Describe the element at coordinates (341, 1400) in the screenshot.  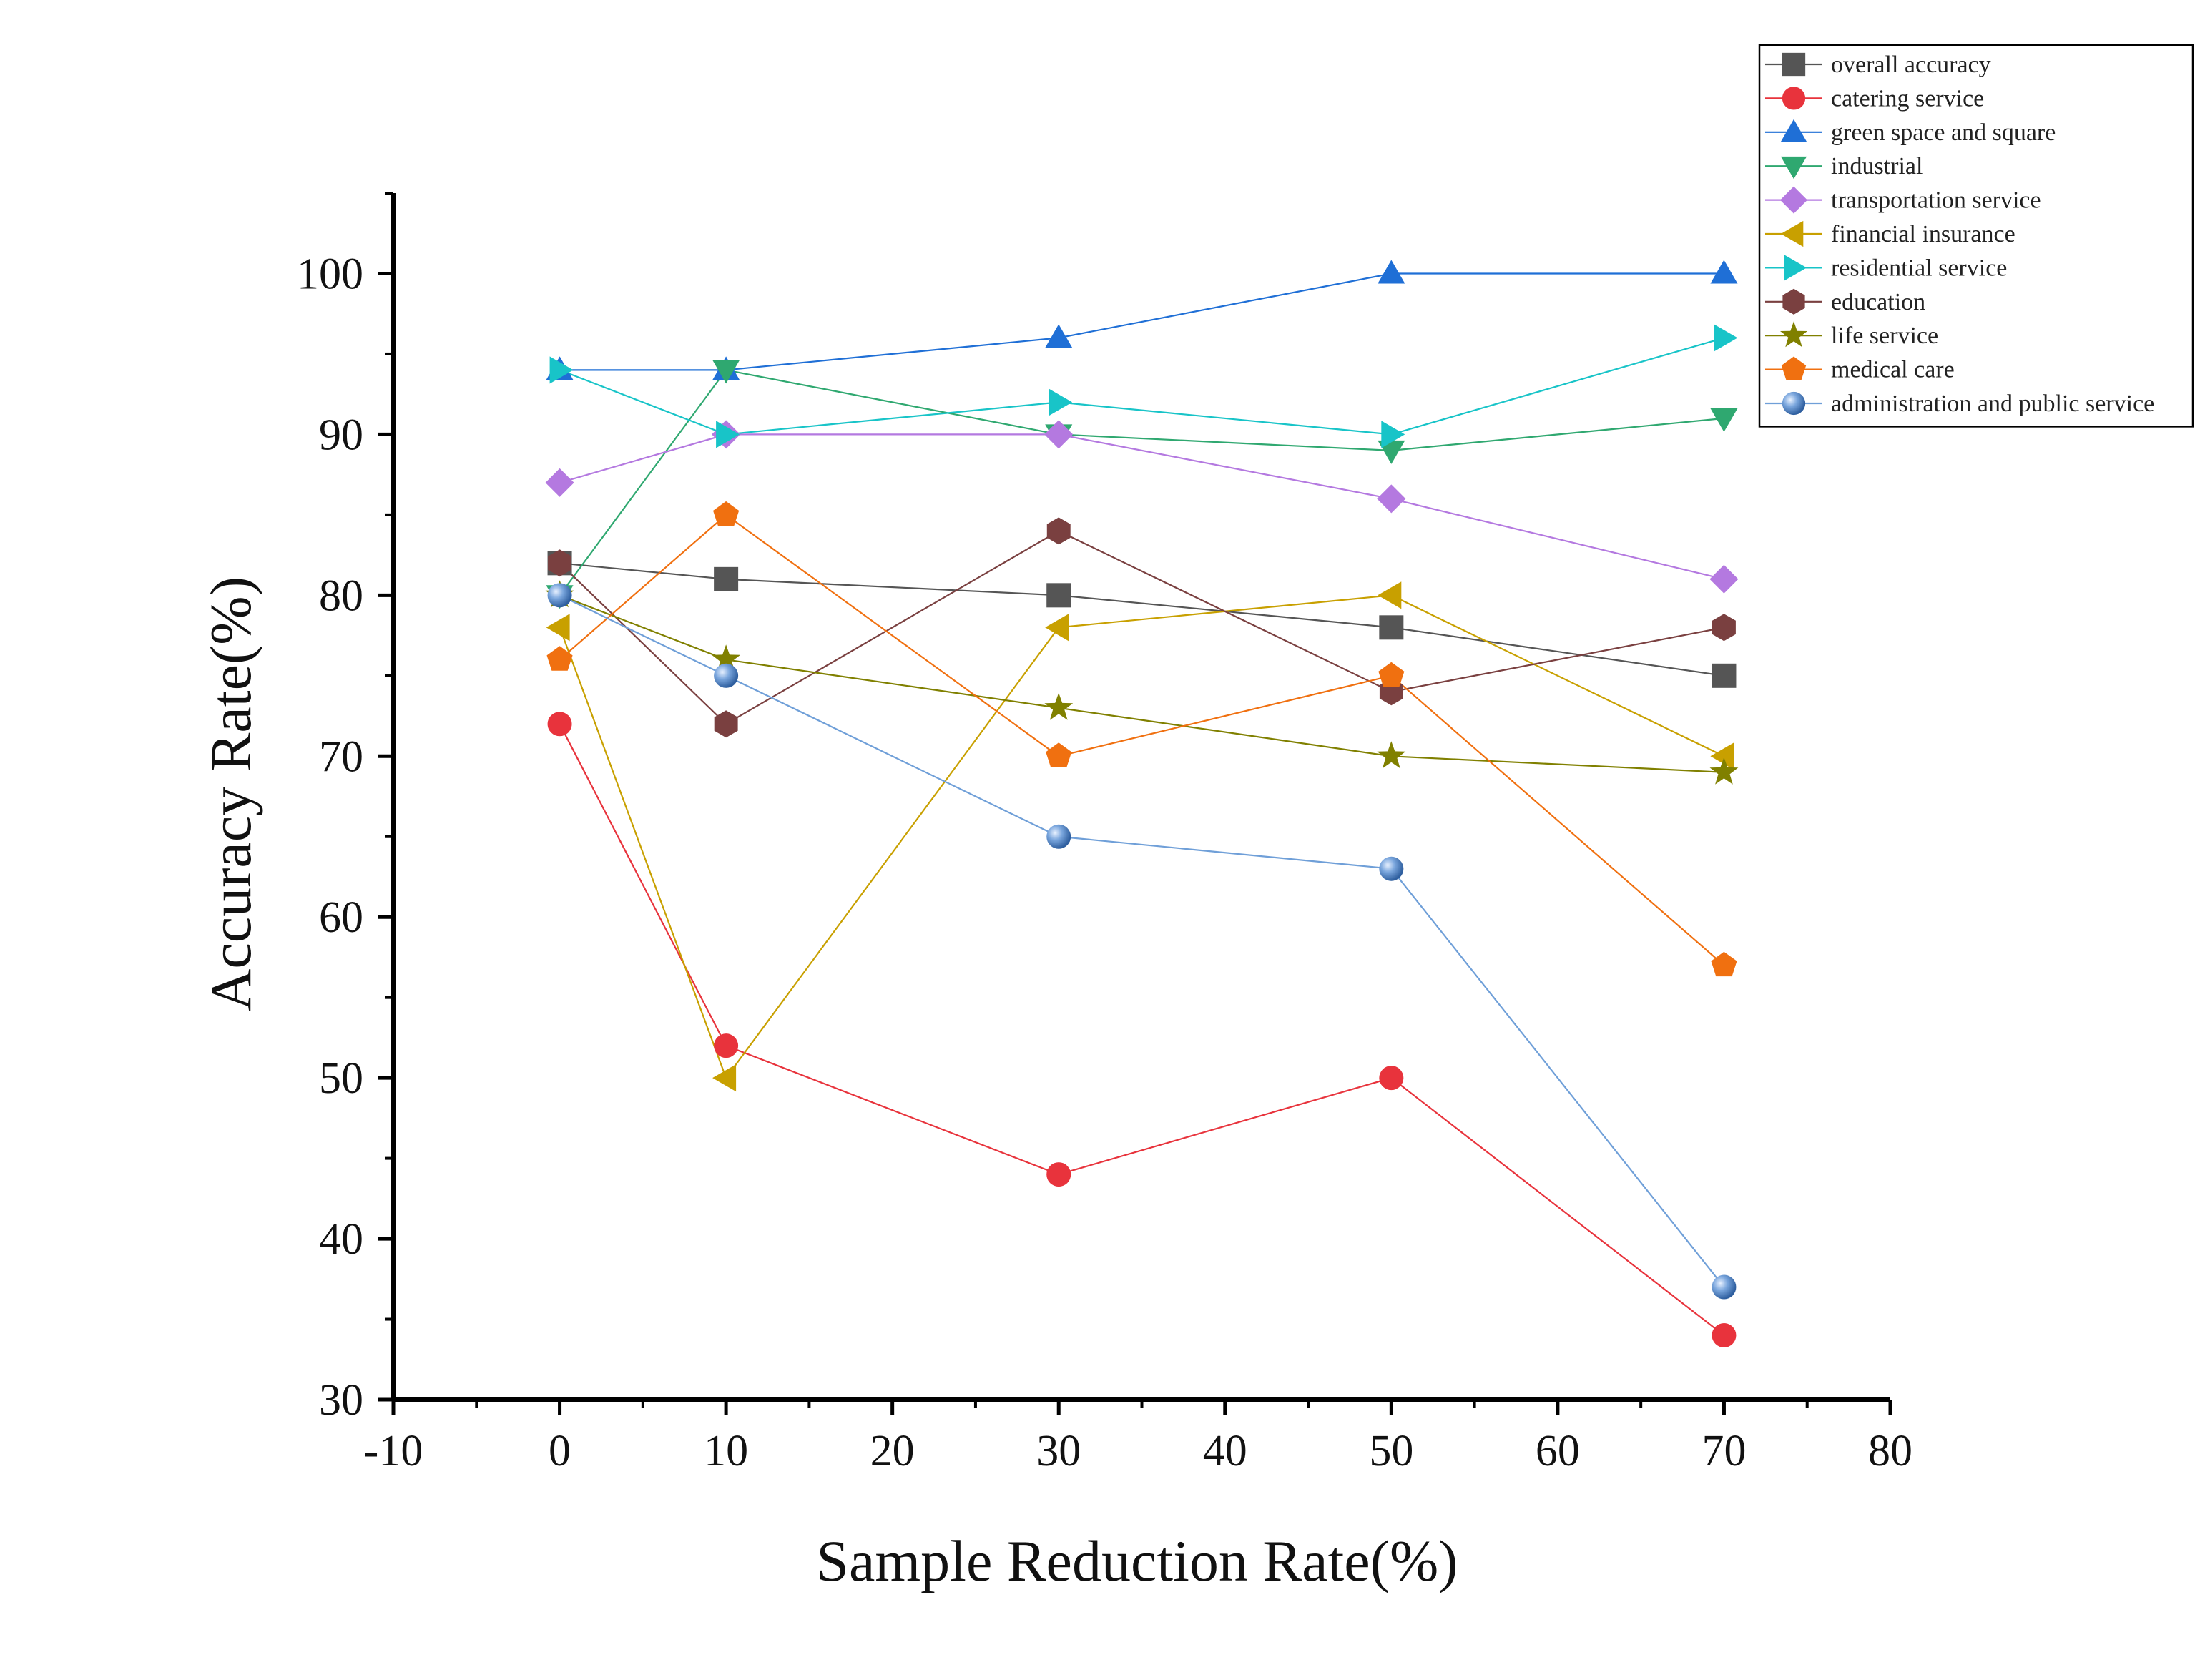
I see `y-tick-label: 30` at that location.